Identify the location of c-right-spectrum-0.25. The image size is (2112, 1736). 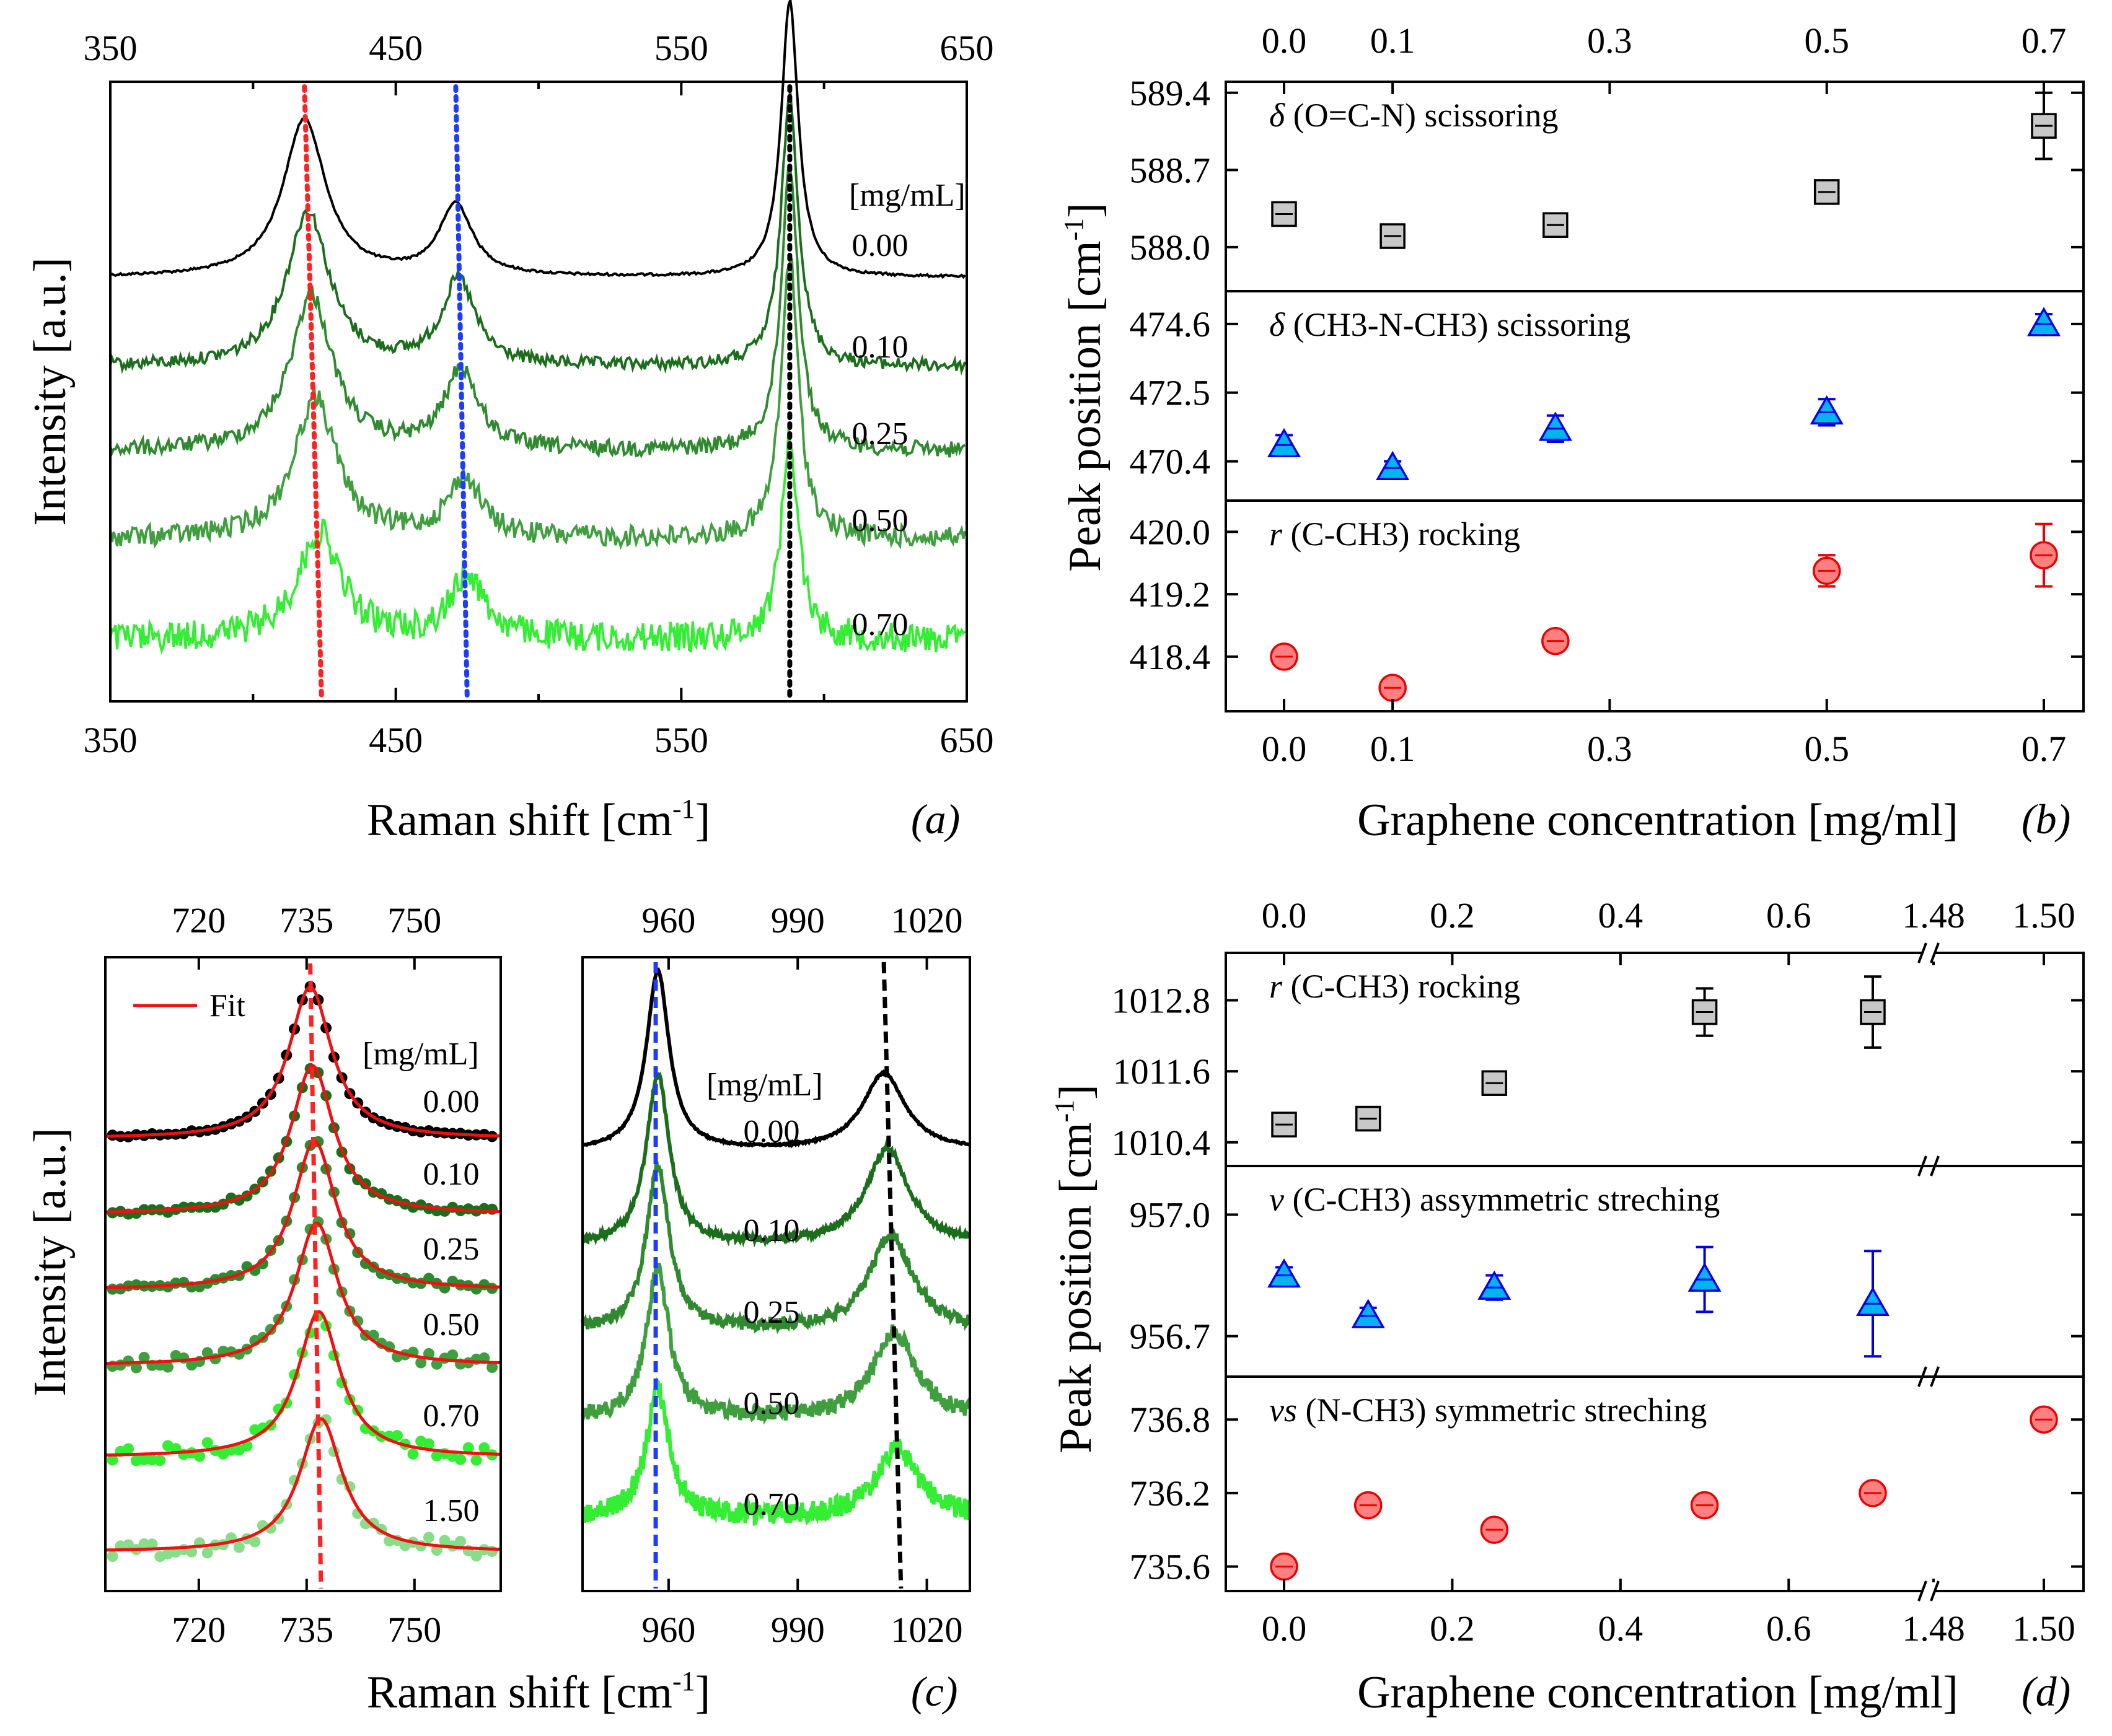
(775, 1248).